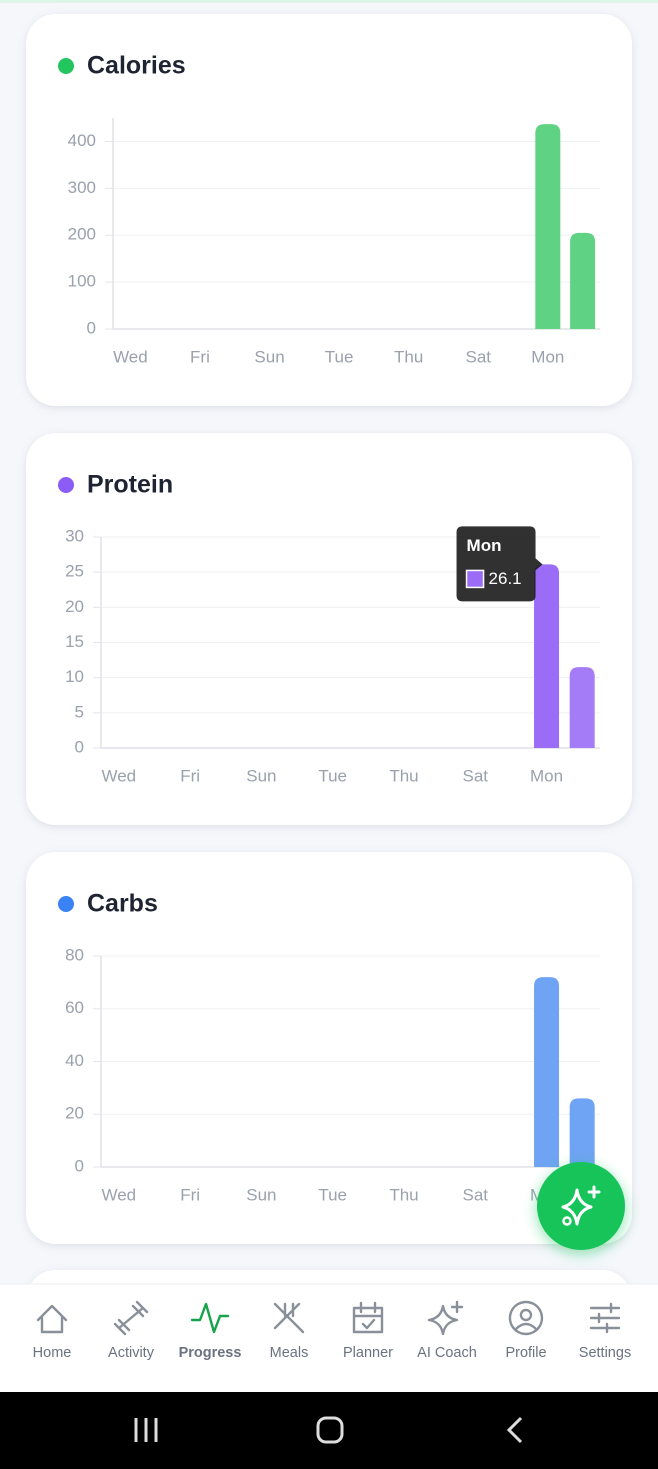  Describe the element at coordinates (577, 1207) in the screenshot. I see `fab-icon` at that location.